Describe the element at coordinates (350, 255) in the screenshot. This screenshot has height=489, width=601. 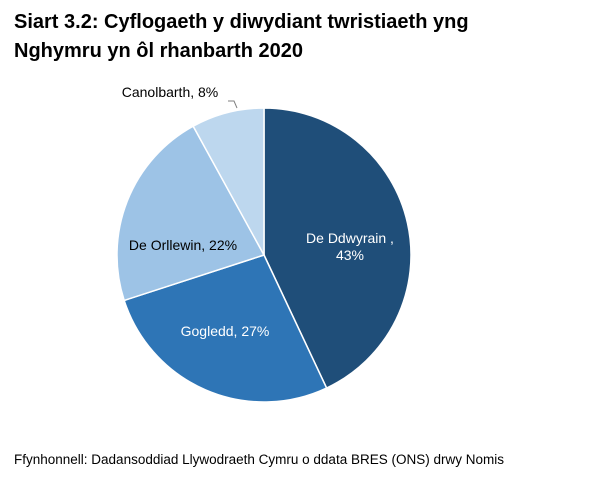
I see `slice-label-line: 43%` at that location.